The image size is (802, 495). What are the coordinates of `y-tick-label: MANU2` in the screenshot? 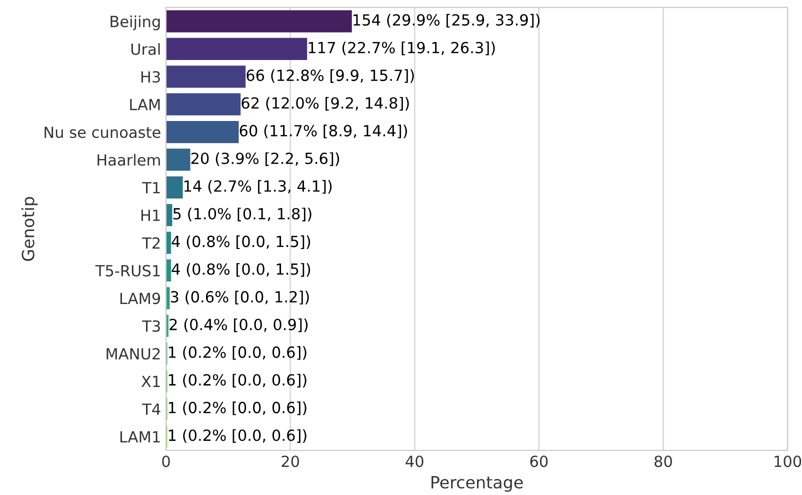 It's located at (133, 354).